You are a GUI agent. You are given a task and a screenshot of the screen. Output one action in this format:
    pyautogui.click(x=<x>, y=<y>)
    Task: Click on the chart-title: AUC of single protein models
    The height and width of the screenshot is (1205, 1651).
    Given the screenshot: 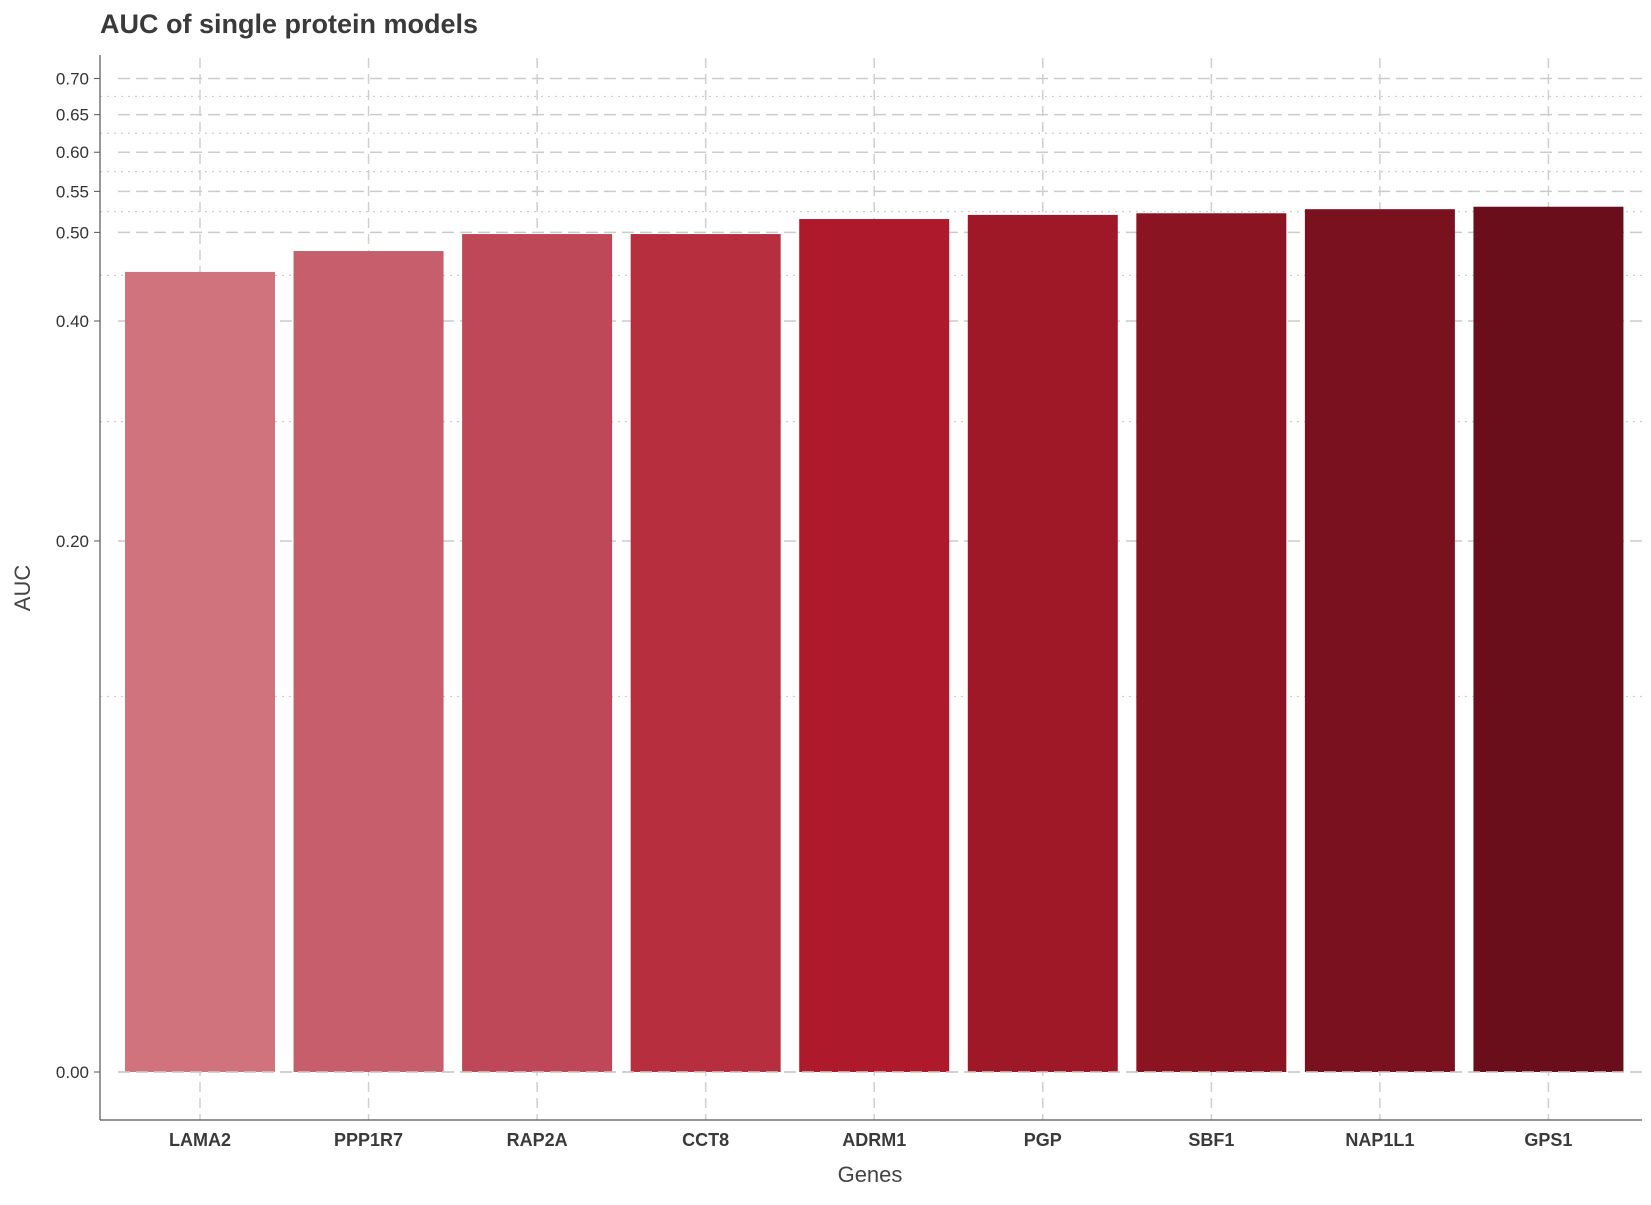 What is the action you would take?
    pyautogui.click(x=289, y=24)
    